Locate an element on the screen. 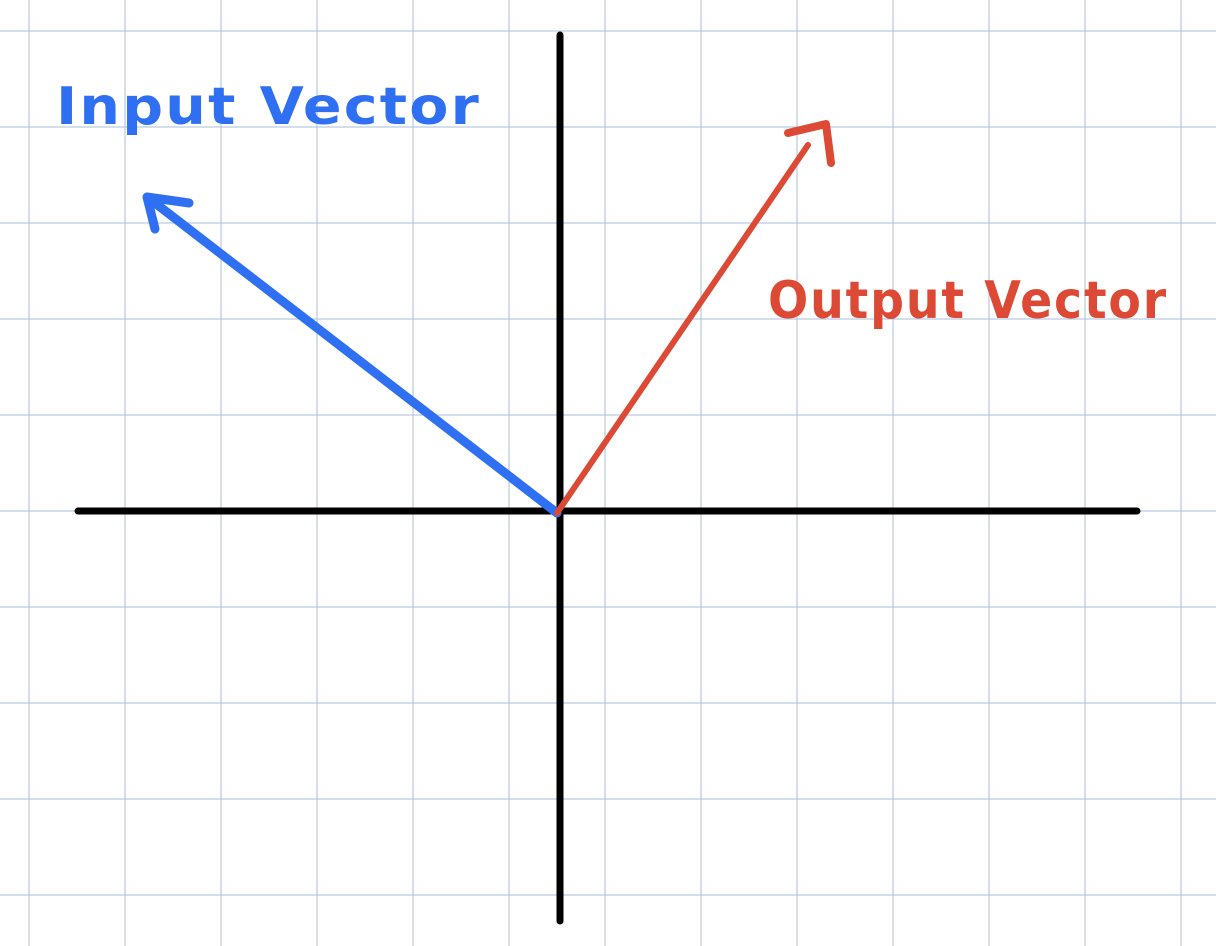 The height and width of the screenshot is (946, 1216). output-vector is located at coordinates (694, 318).